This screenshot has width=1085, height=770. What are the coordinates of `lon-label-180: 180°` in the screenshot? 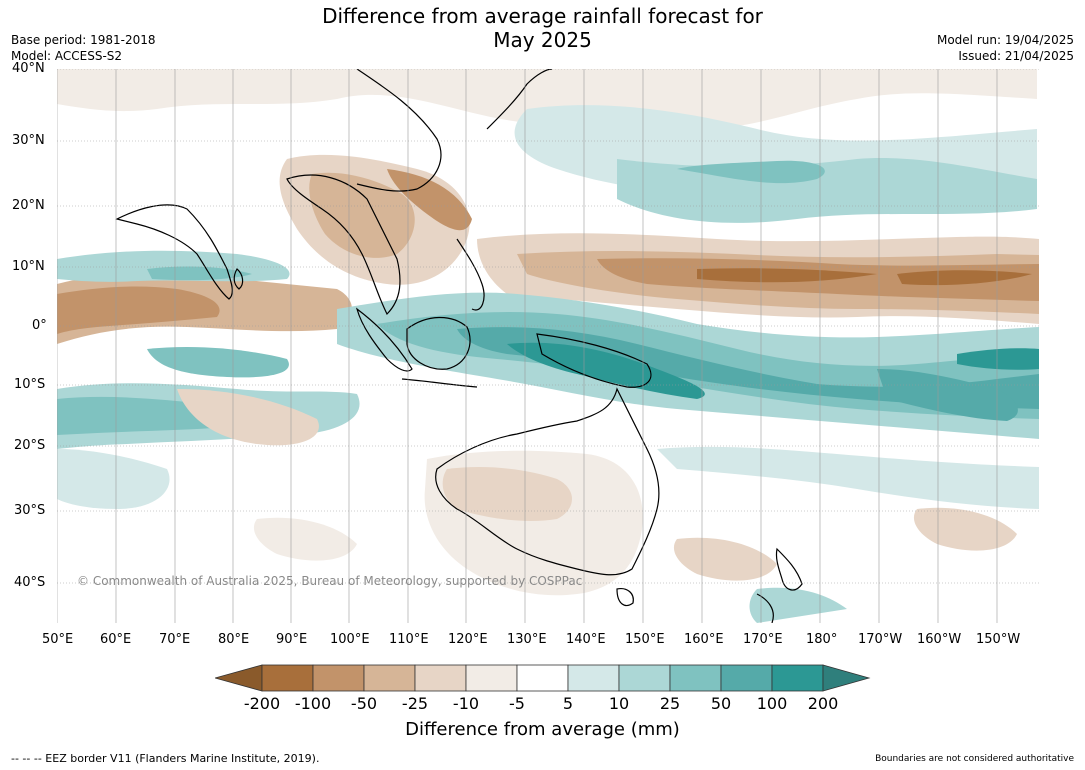 It's located at (822, 639).